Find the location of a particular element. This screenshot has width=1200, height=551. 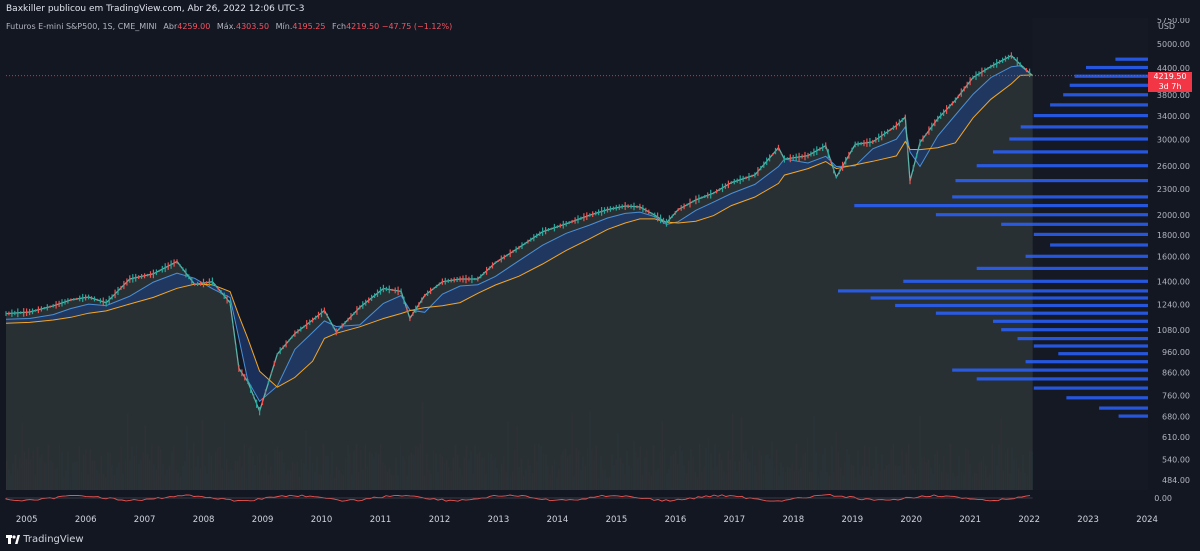

brand-name: TradingView is located at coordinates (53, 539).